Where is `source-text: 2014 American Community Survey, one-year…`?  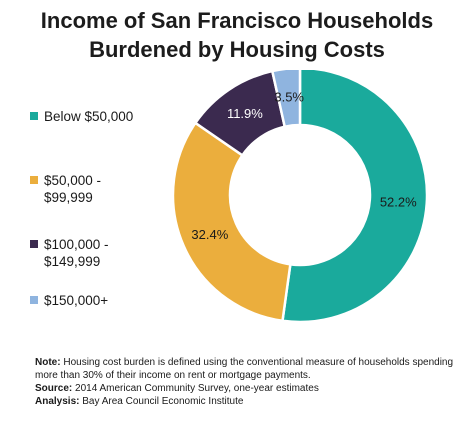
source-text: 2014 American Community Survey, one-year… is located at coordinates (197, 388).